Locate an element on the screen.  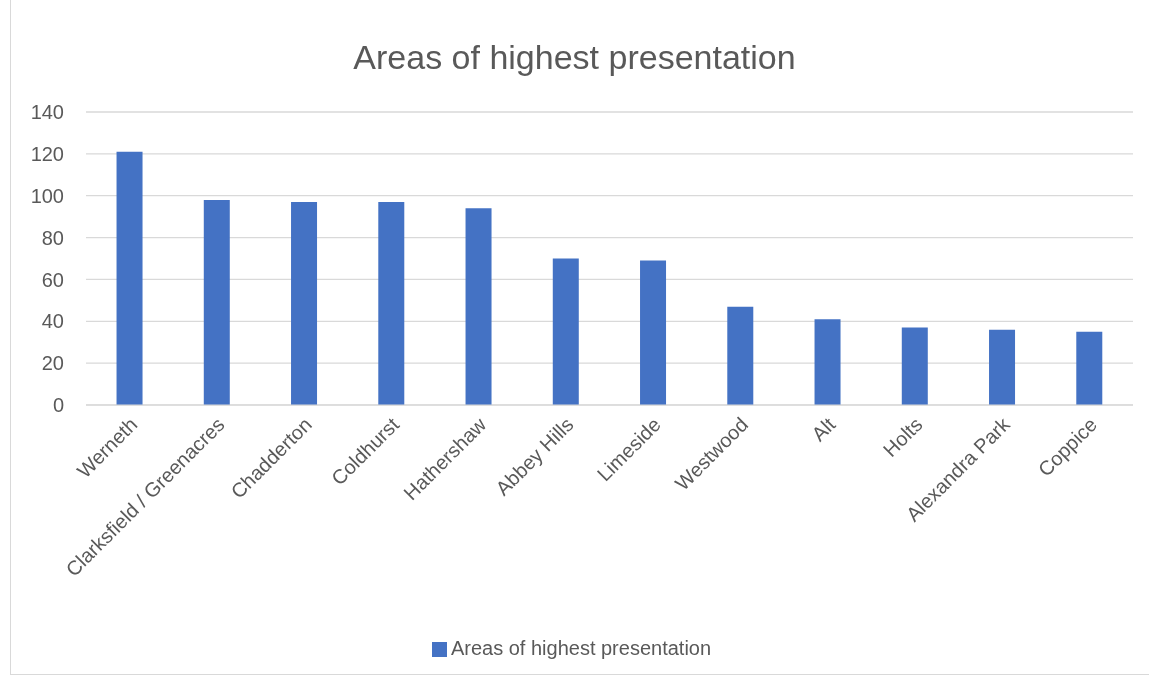
chart-title: Areas of highest presentation is located at coordinates (574, 57).